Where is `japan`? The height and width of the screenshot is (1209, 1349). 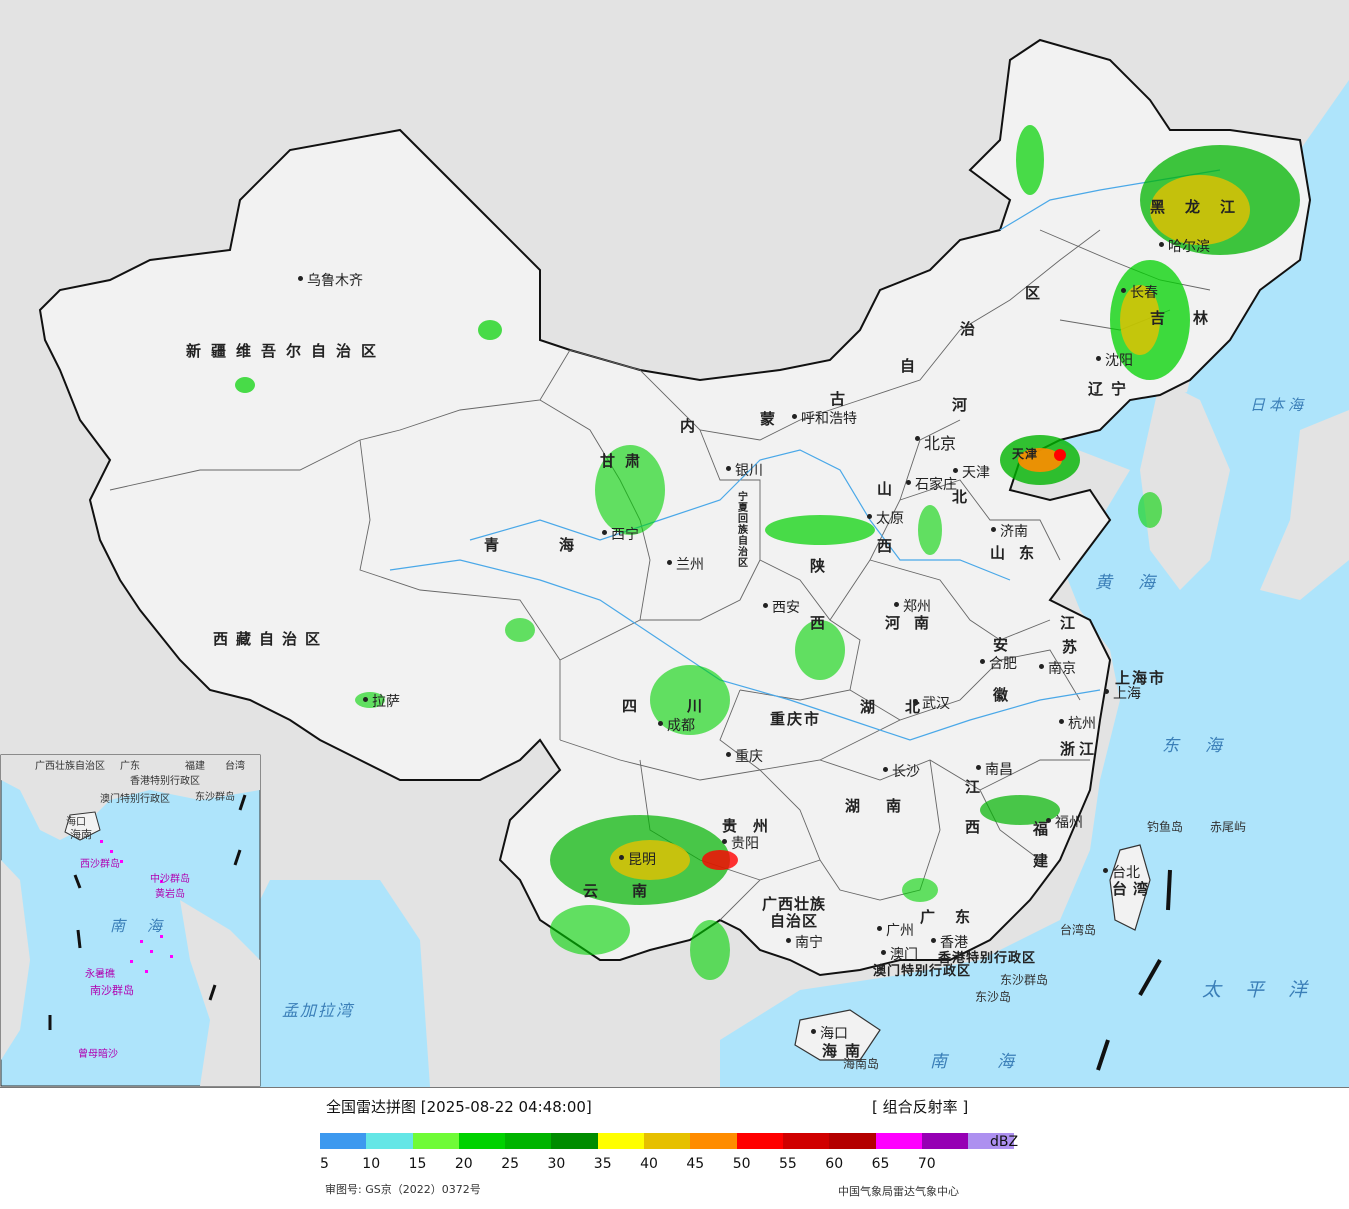 japan is located at coordinates (1304, 505).